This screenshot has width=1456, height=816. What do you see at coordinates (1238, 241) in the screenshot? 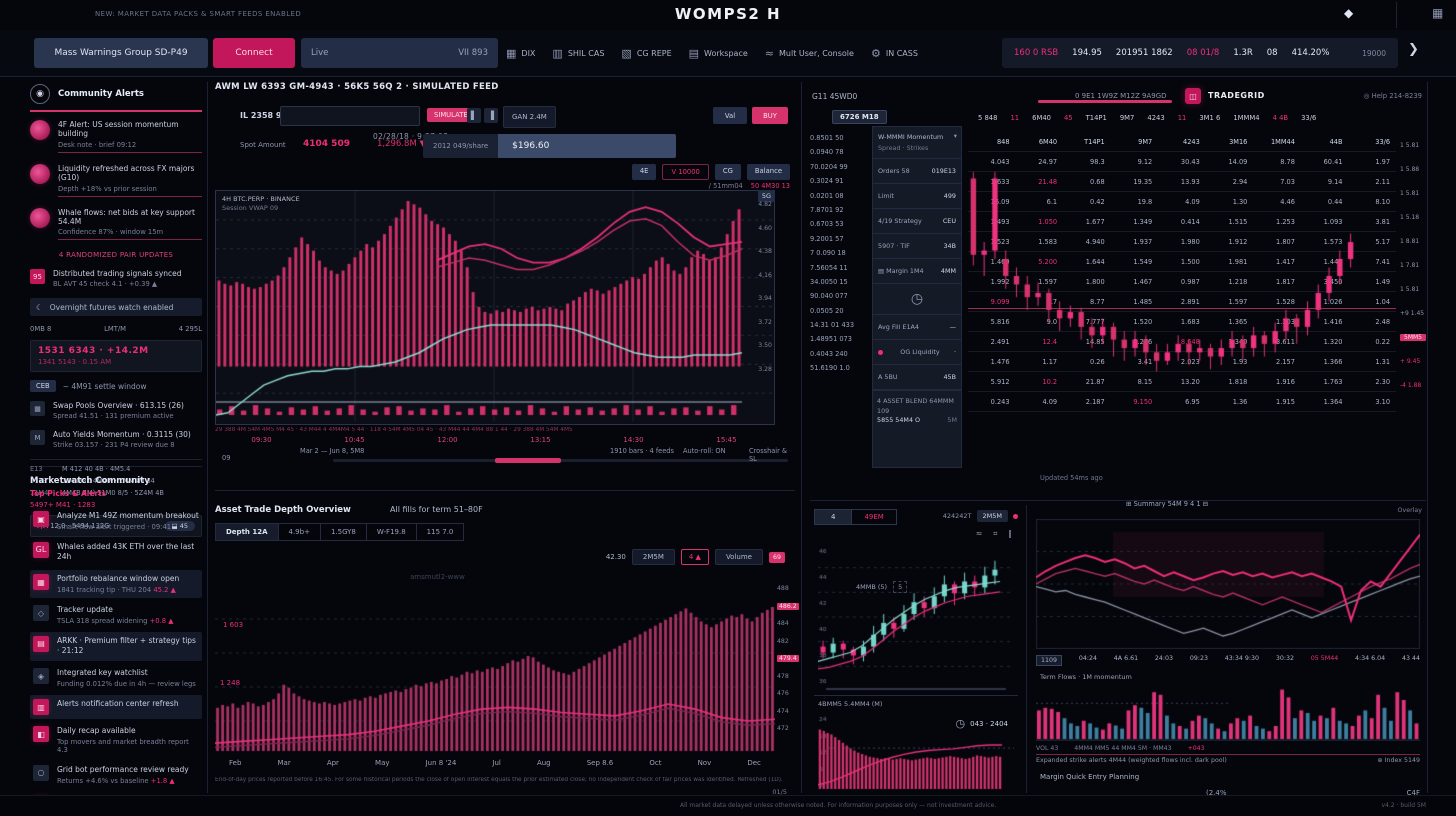
I see `matrix-cell: 1.912` at bounding box center [1238, 241].